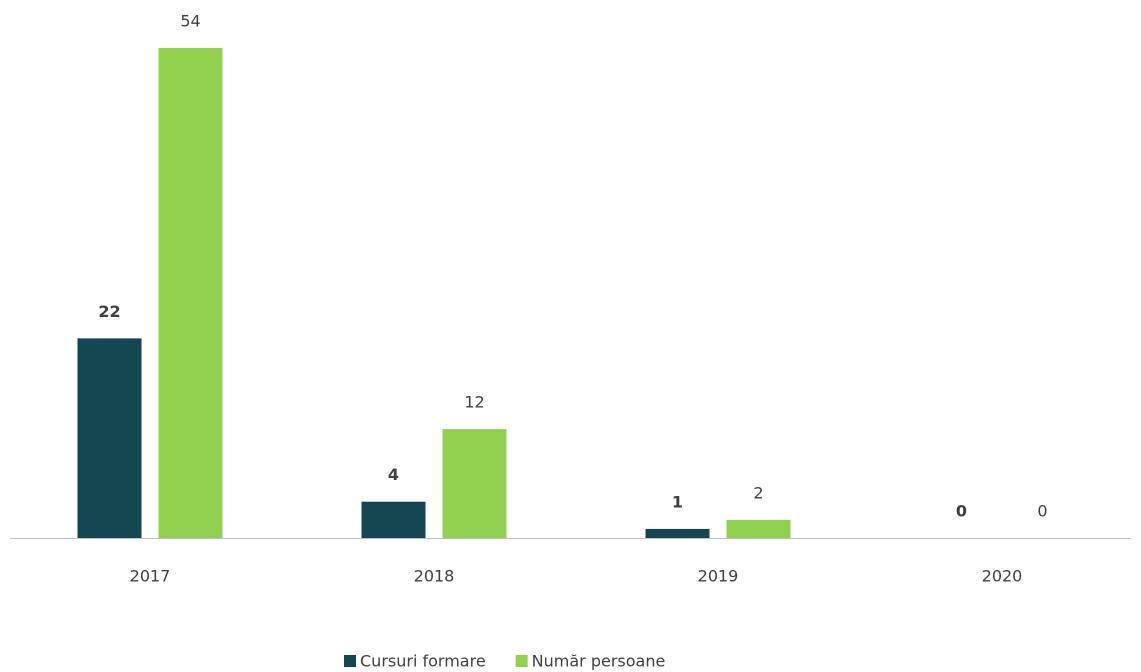  Describe the element at coordinates (434, 576) in the screenshot. I see `x-tick-label: 2018` at that location.